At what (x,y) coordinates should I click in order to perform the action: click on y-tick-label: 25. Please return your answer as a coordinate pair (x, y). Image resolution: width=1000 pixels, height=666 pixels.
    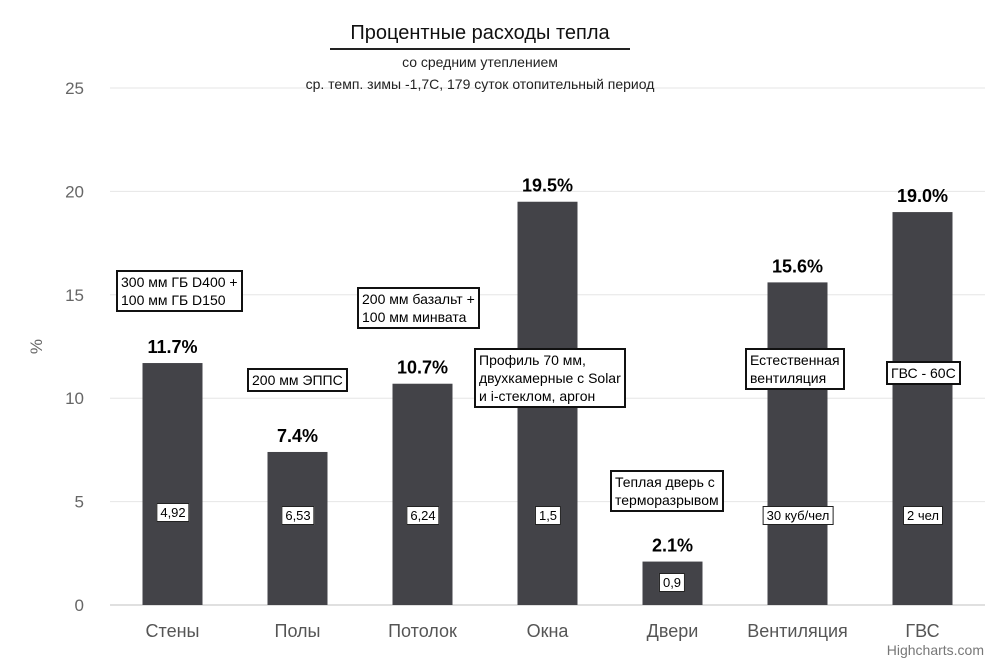
    Looking at the image, I should click on (74, 88).